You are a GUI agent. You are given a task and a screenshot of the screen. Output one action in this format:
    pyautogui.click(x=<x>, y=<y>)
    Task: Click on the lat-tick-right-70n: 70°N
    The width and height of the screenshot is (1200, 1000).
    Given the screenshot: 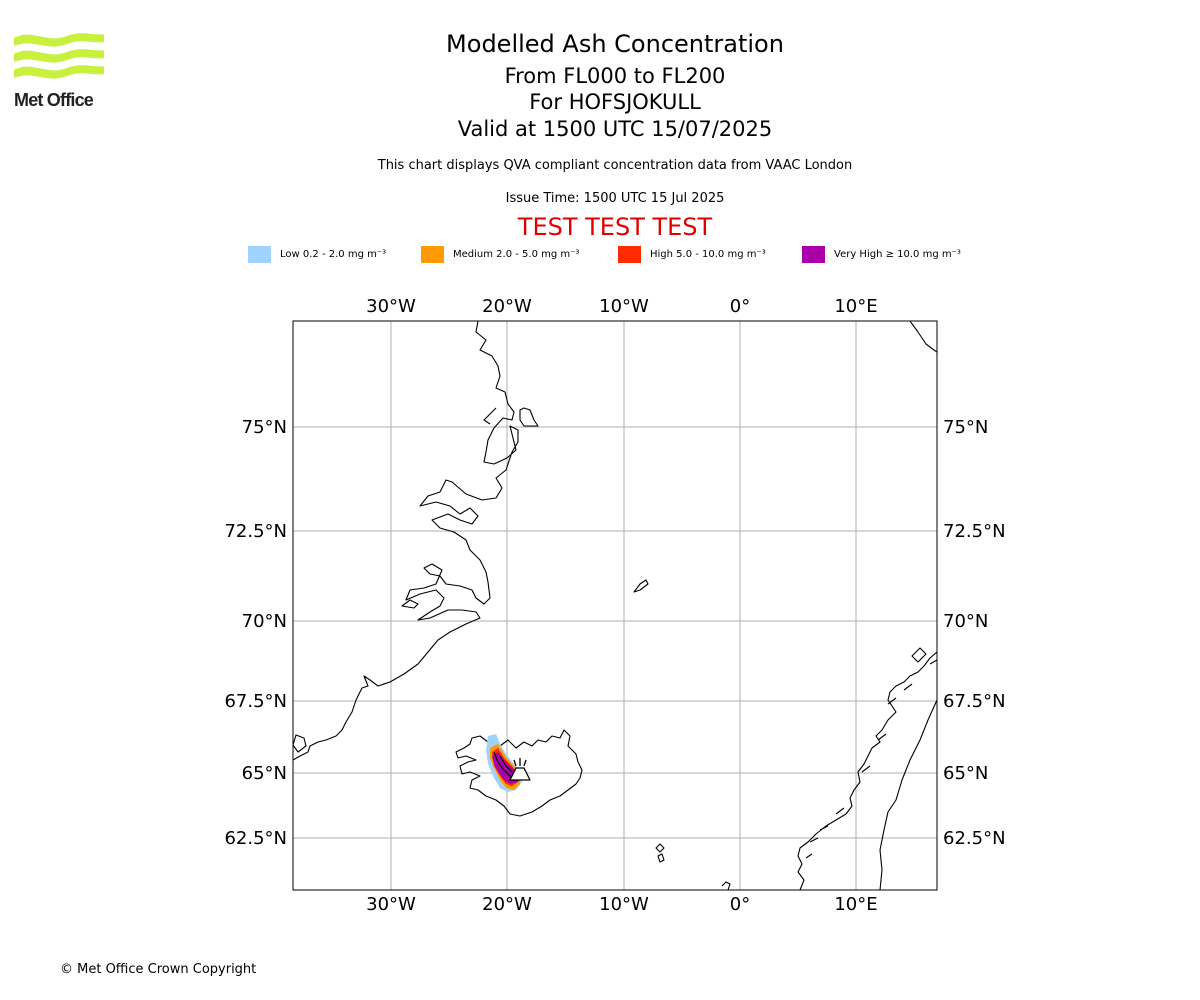 What is the action you would take?
    pyautogui.click(x=965, y=621)
    